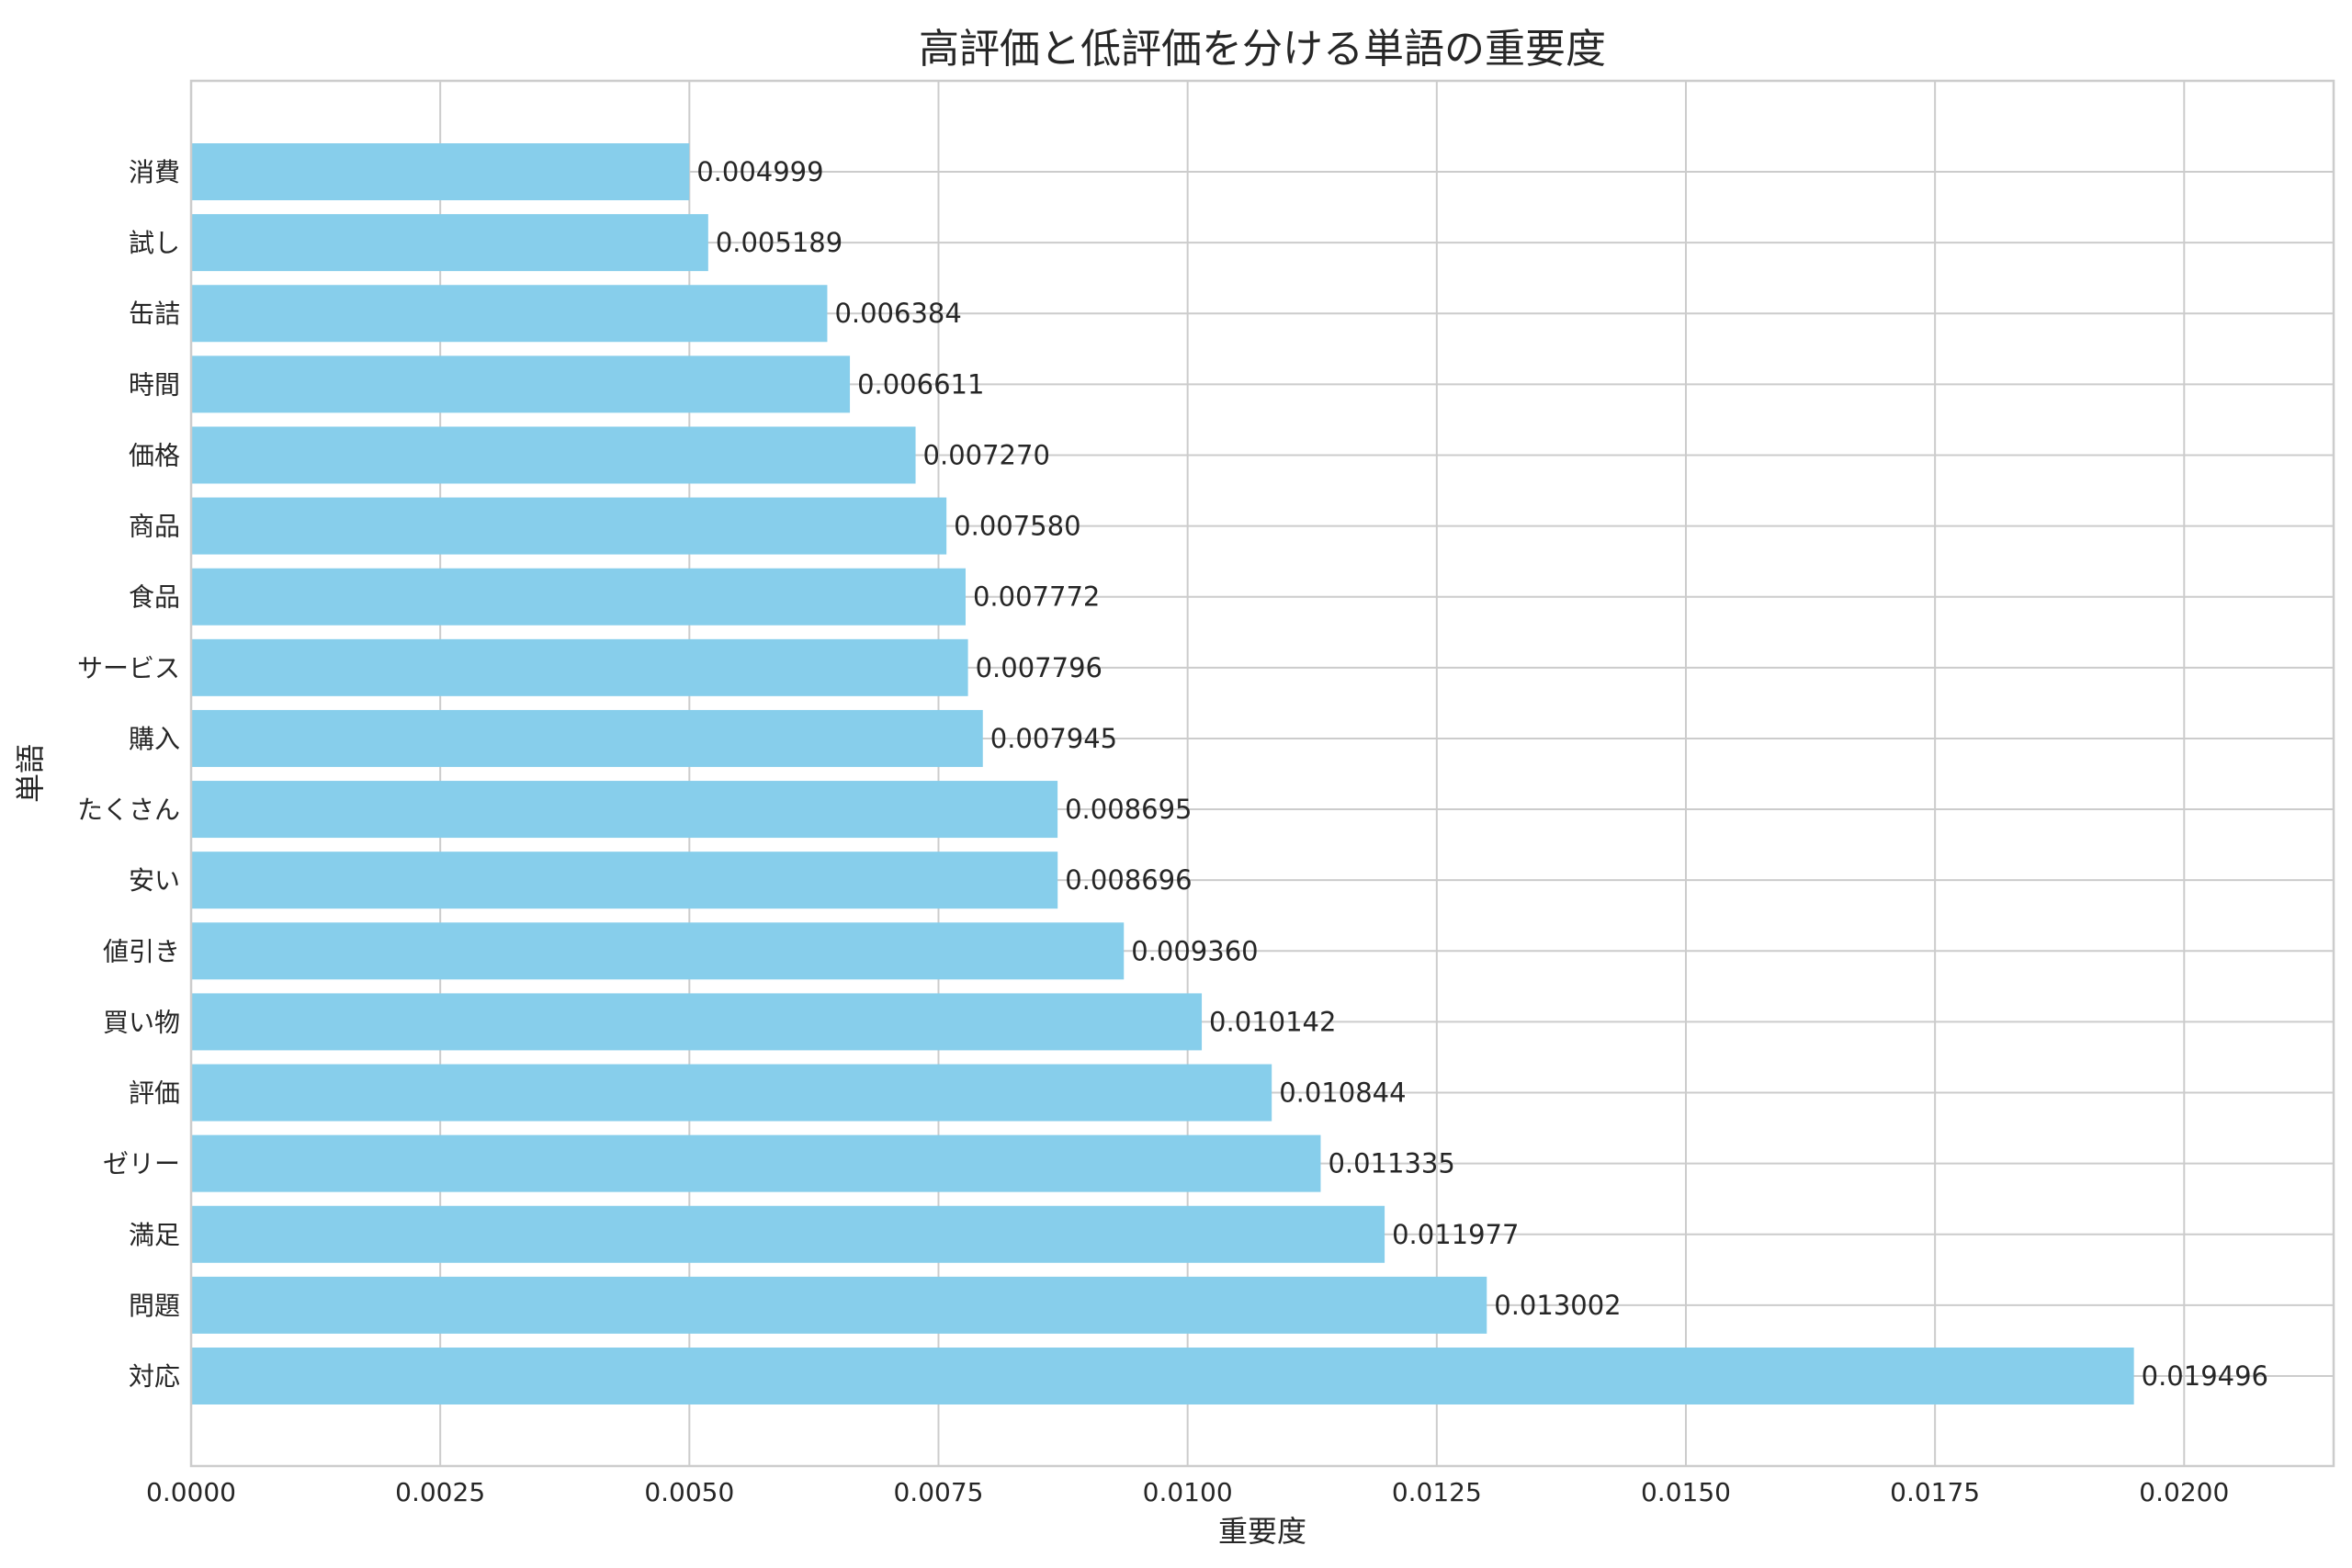 The height and width of the screenshot is (1568, 2352). I want to click on data-label: 0.010844, so click(1342, 1093).